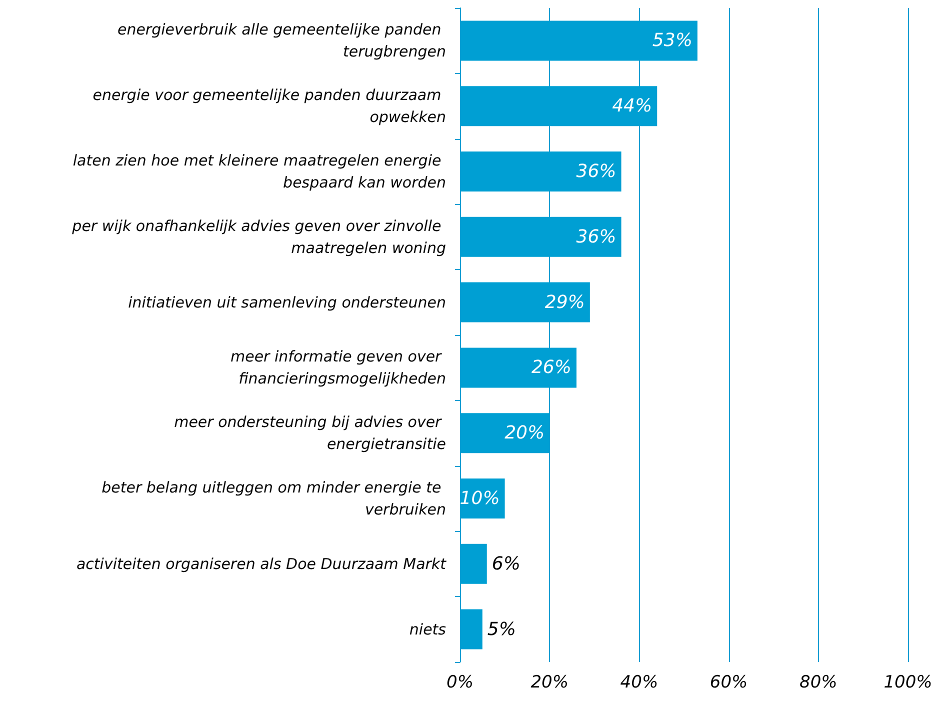 This screenshot has width=948, height=704. What do you see at coordinates (269, 106) in the screenshot?
I see `y-tick-label: energie voor gemeentelijke panden duurzaam opwekken` at bounding box center [269, 106].